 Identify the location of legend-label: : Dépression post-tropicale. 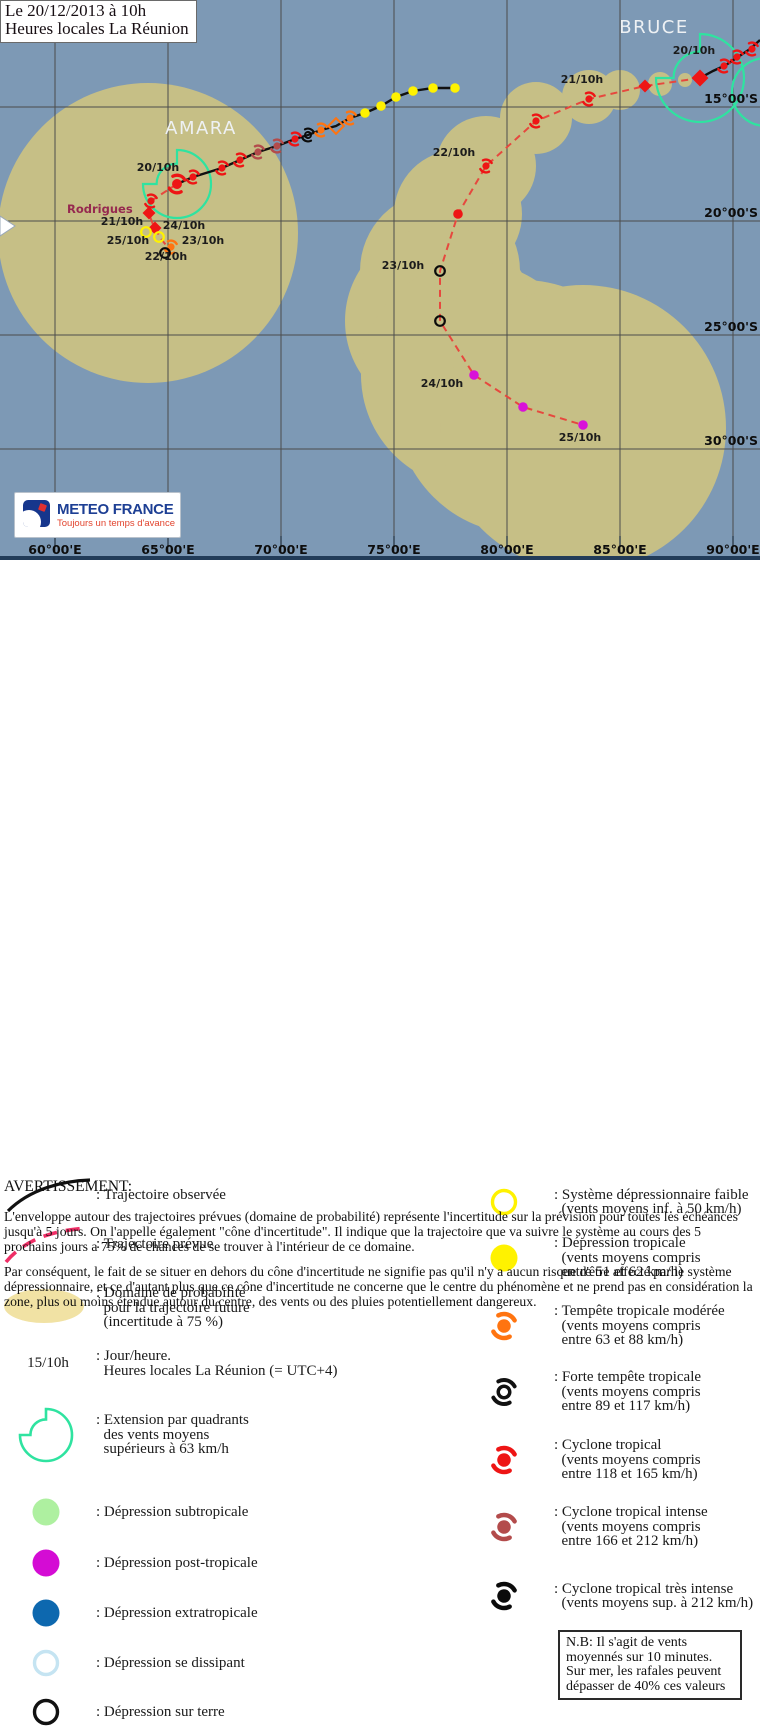
(177, 1562).